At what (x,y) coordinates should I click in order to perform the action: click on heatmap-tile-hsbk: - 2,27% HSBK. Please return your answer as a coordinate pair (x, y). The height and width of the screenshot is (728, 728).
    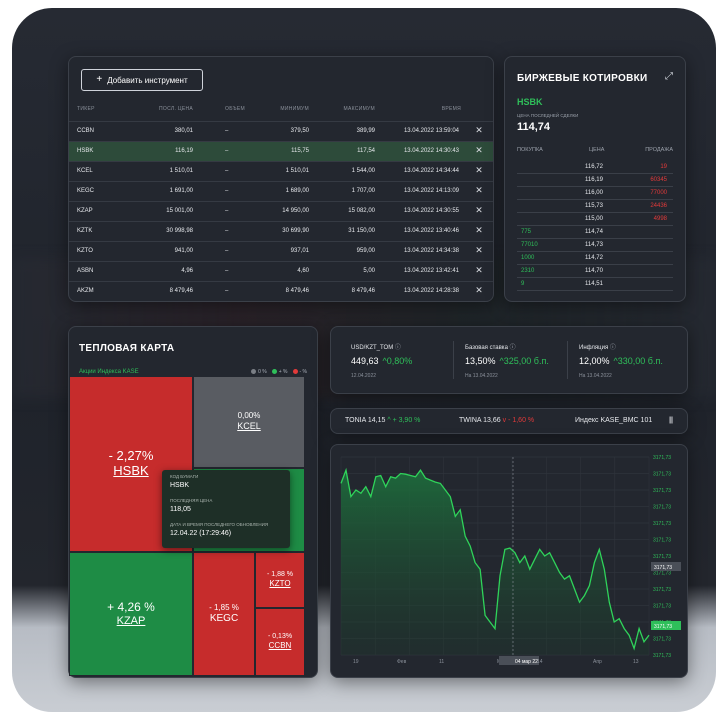
    Looking at the image, I should click on (131, 464).